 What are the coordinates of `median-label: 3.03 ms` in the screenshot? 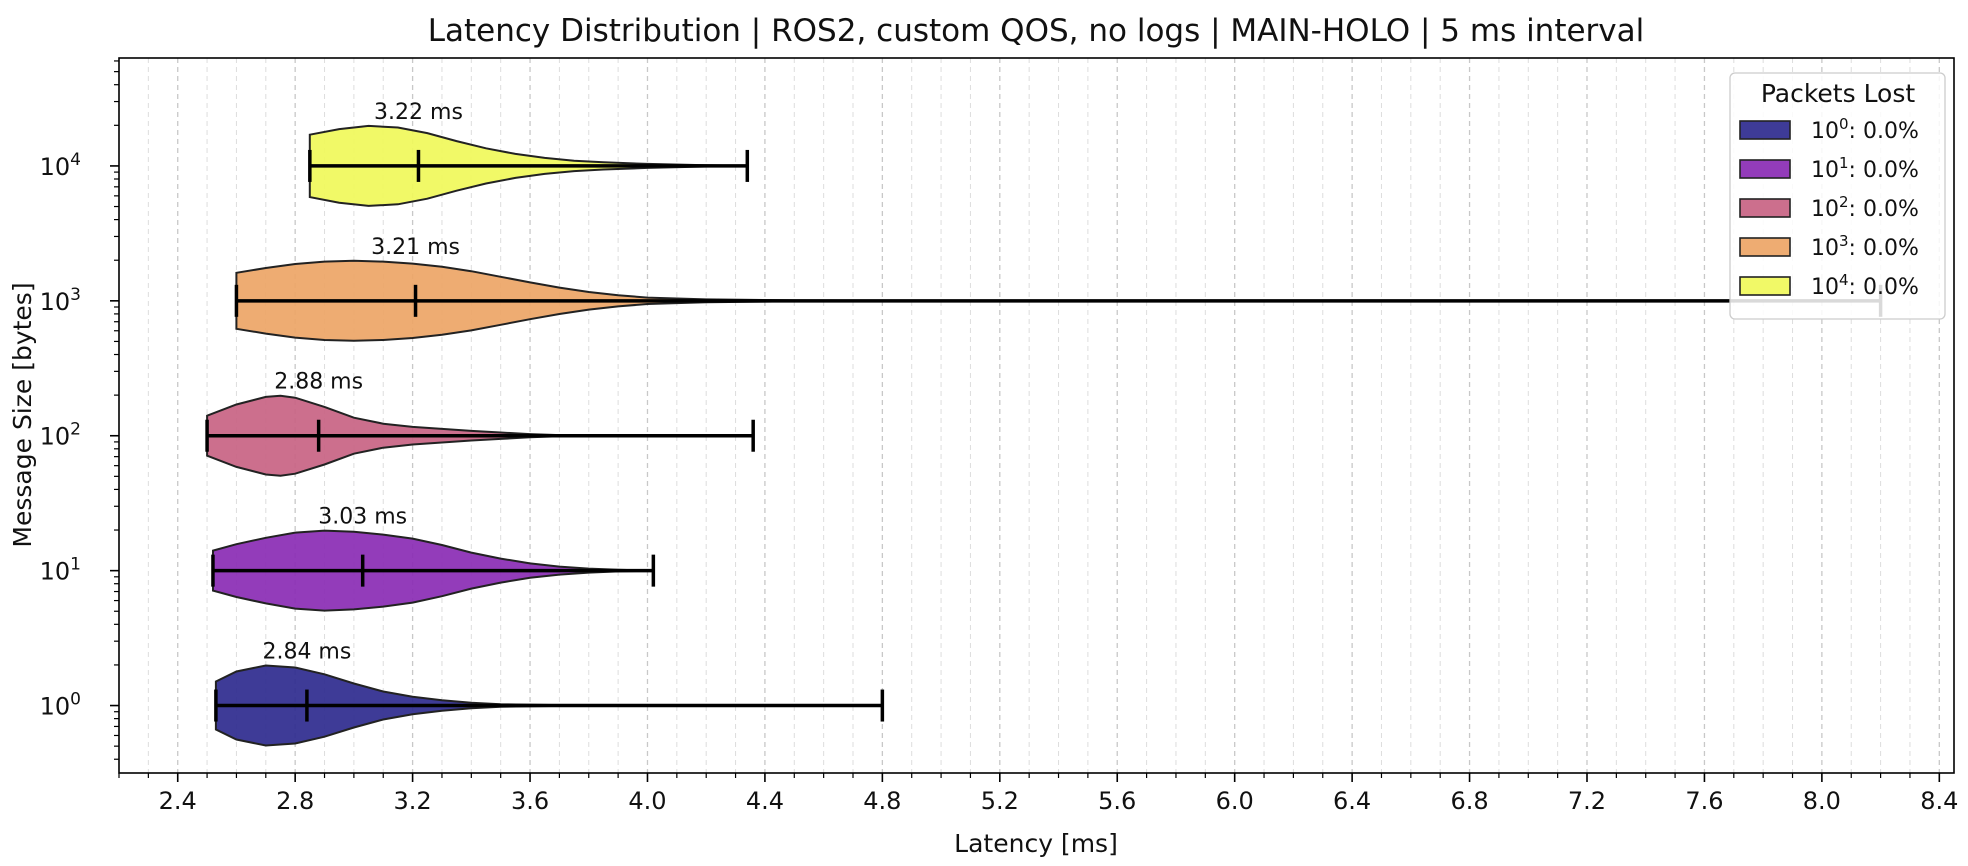 It's located at (362, 517).